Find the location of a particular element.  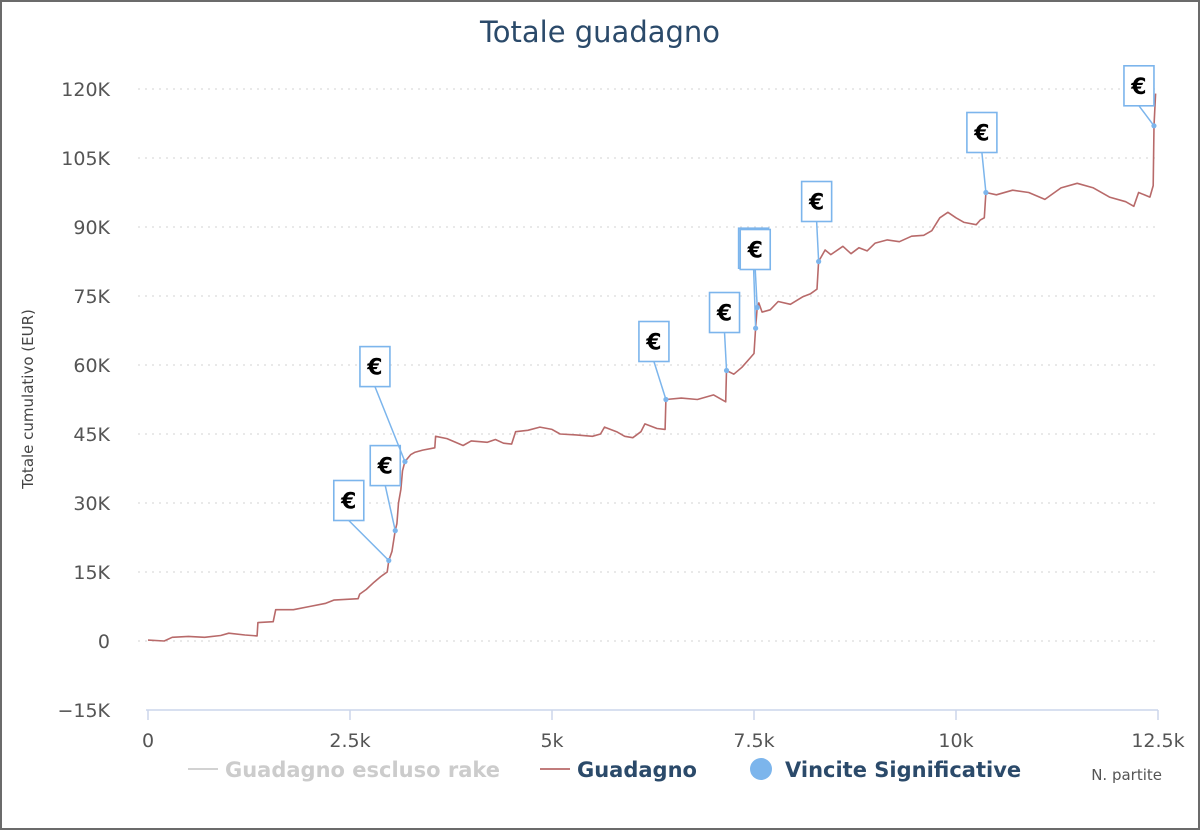

chart-title: Totale guadagno is located at coordinates (599, 32).